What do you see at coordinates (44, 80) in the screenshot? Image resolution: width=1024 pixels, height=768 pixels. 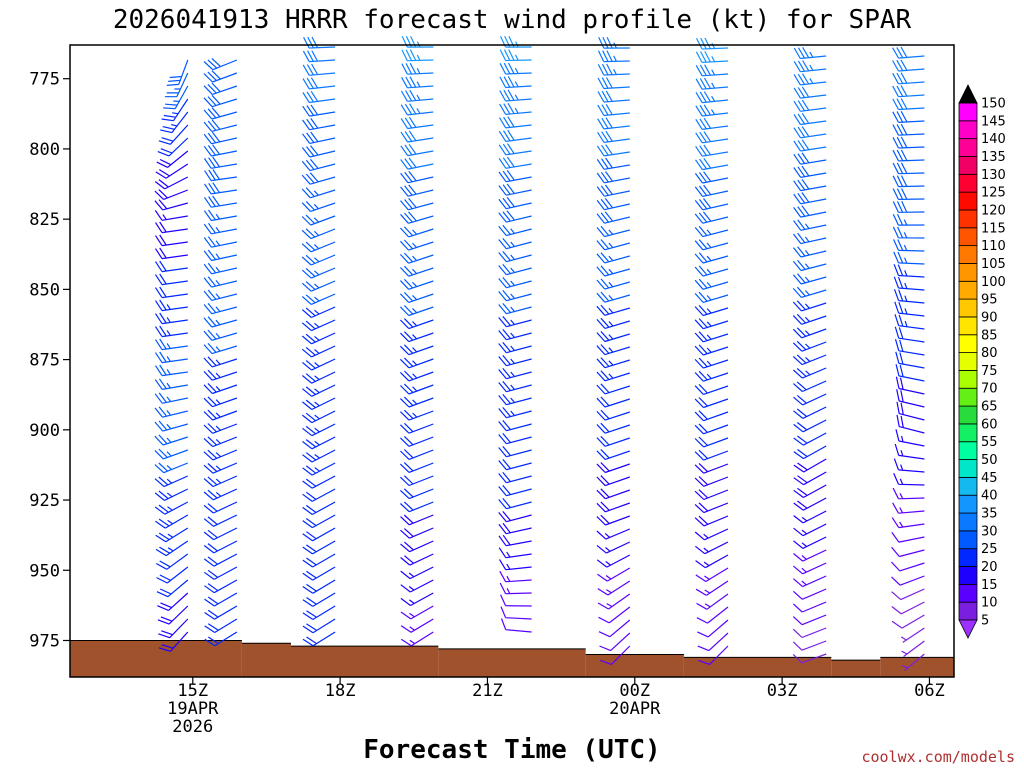 I see `y-tick-label: 775` at bounding box center [44, 80].